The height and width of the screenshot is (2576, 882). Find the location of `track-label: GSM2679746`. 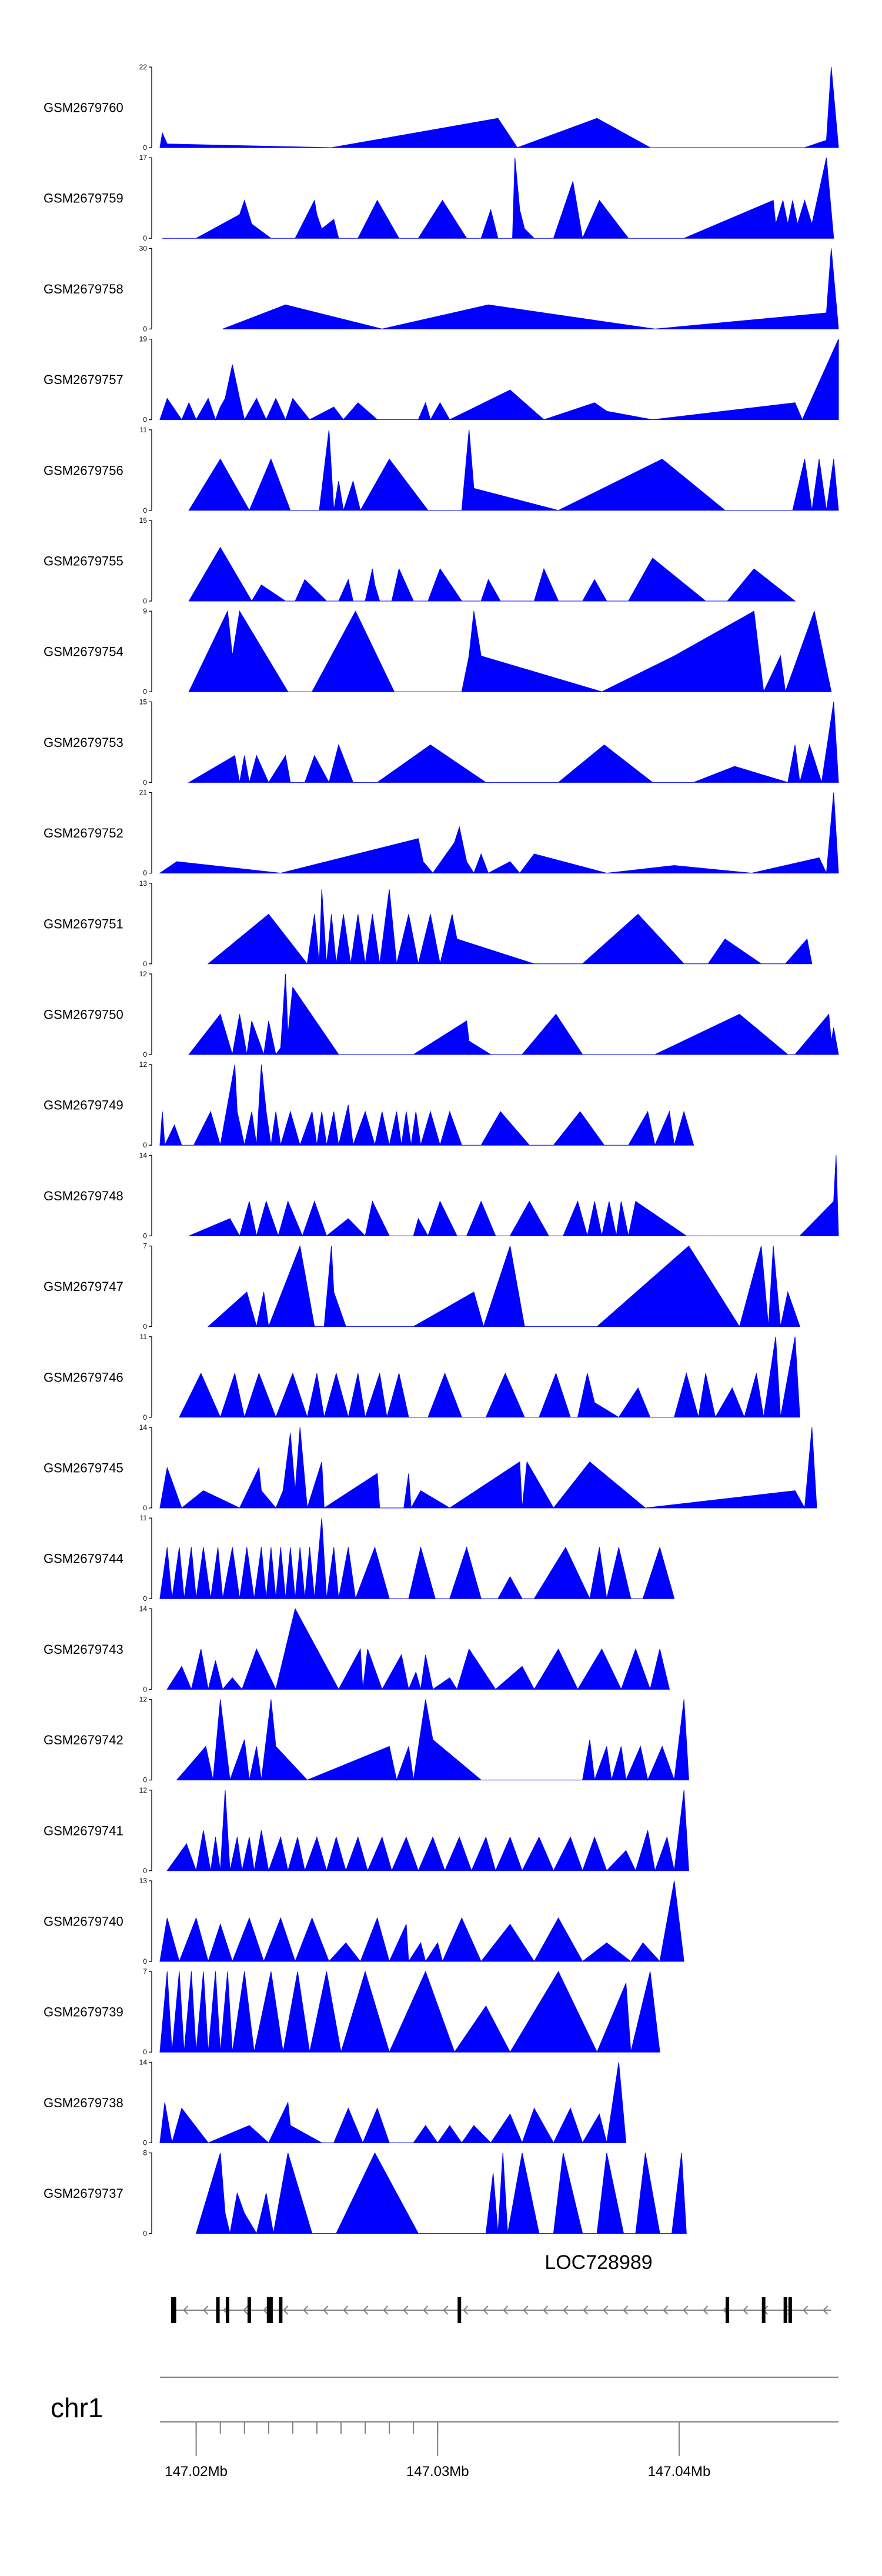

track-label: GSM2679746 is located at coordinates (83, 1377).